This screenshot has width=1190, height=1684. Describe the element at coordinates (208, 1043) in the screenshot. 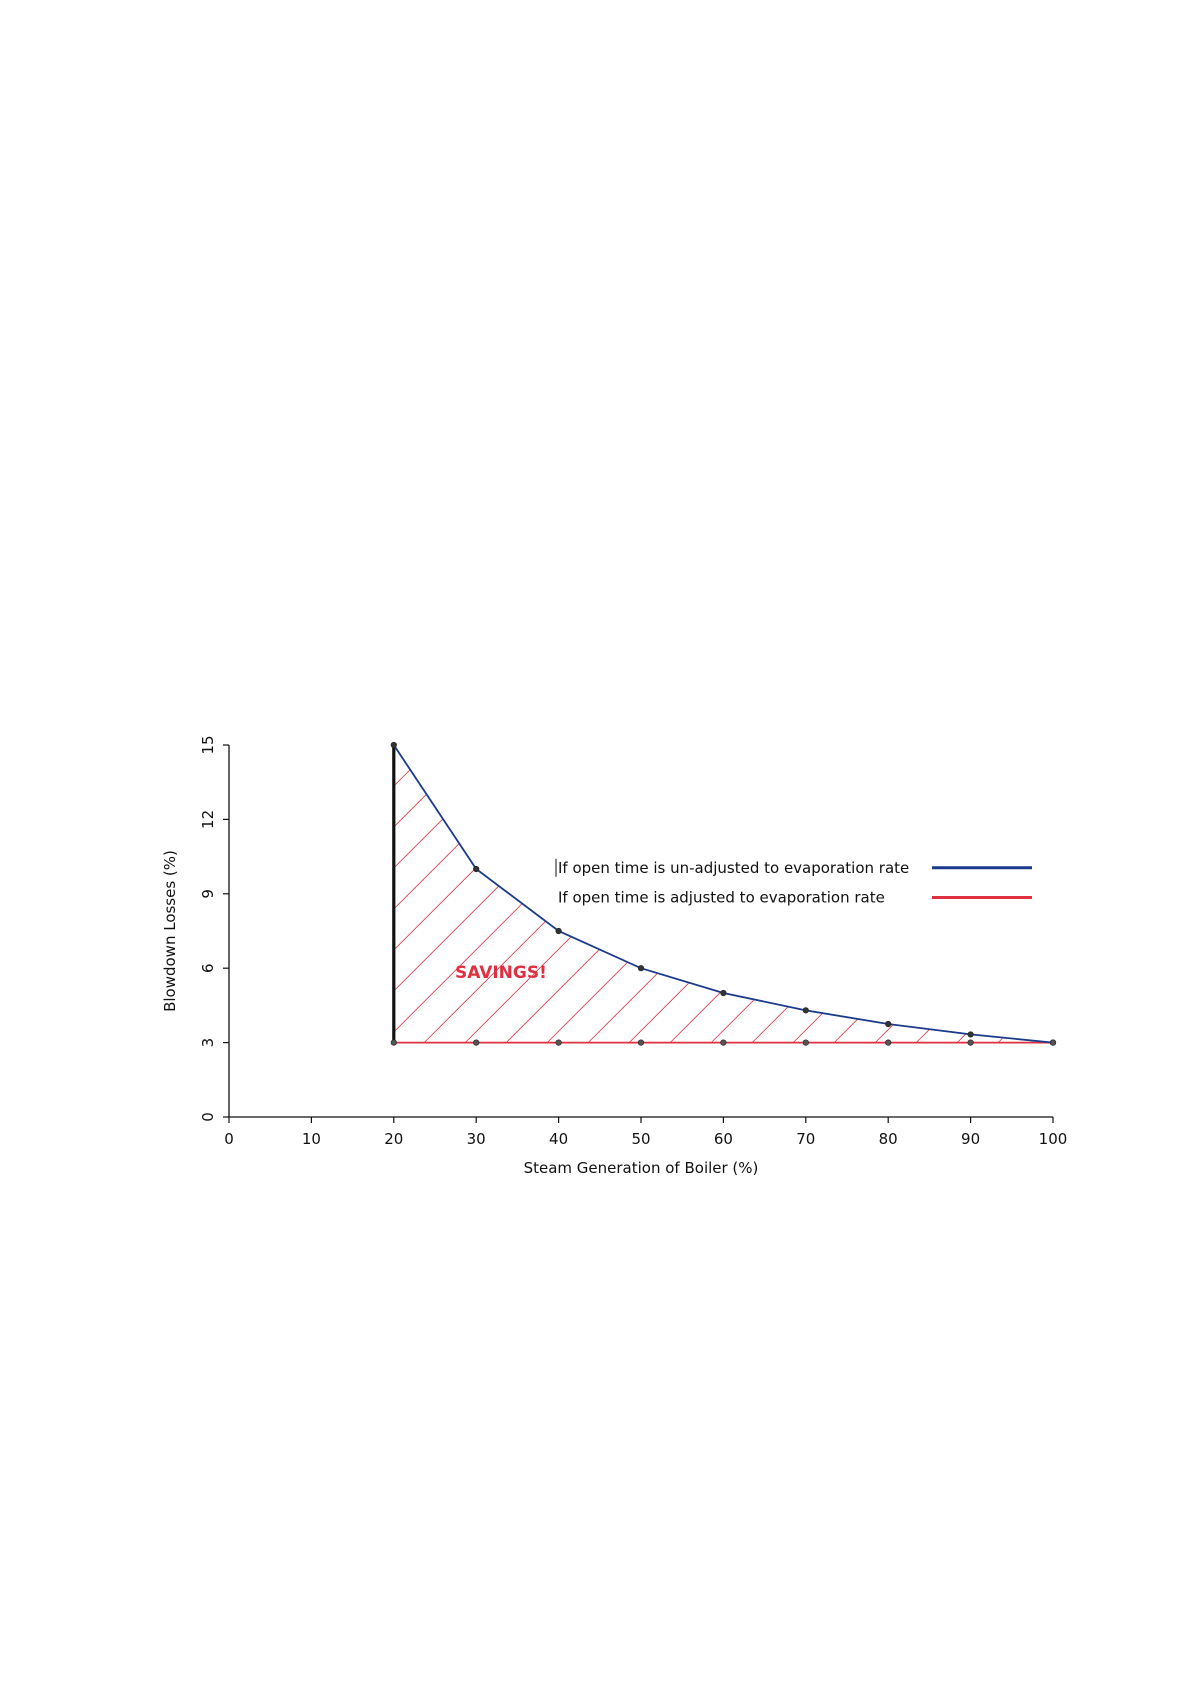

I see `y-tick-label: 3` at that location.